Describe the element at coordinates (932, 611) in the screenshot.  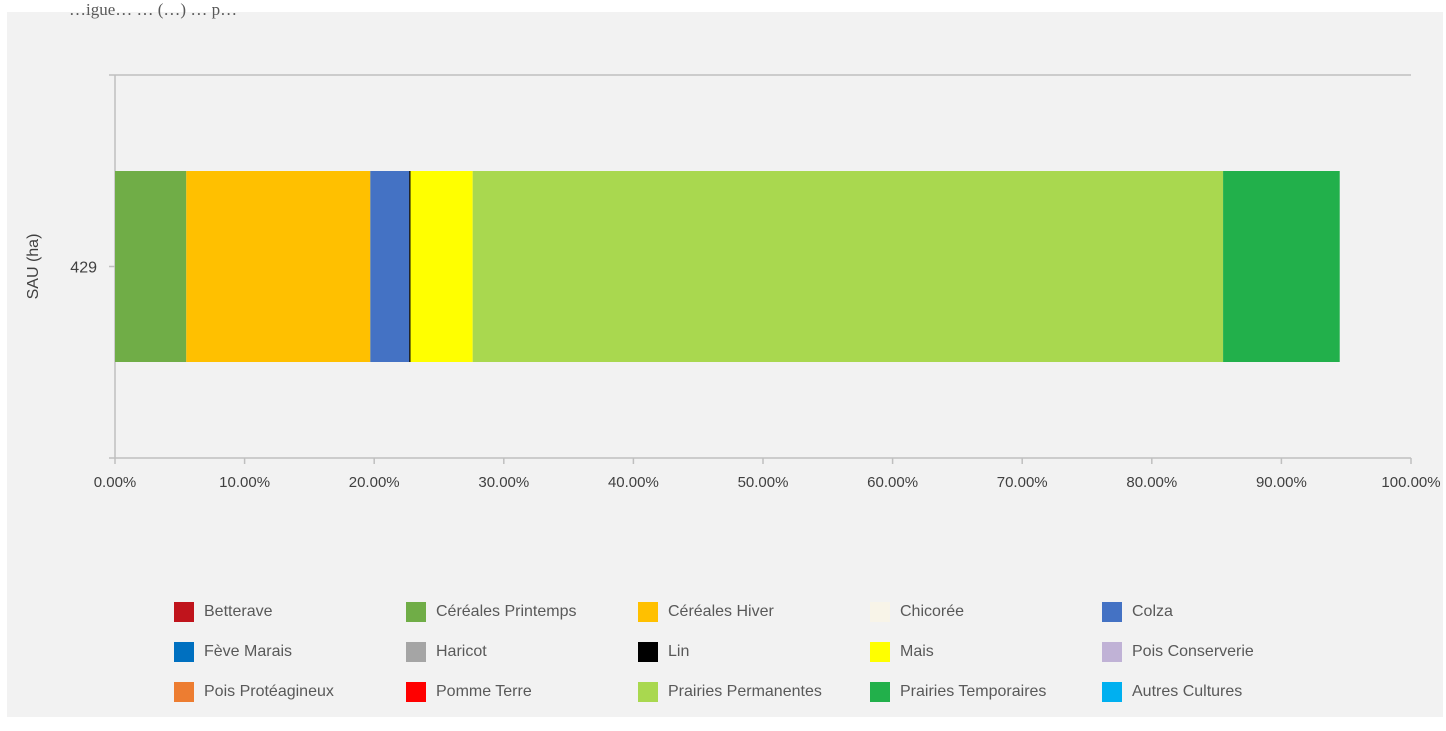
I see `legend-label: Chicorée` at that location.